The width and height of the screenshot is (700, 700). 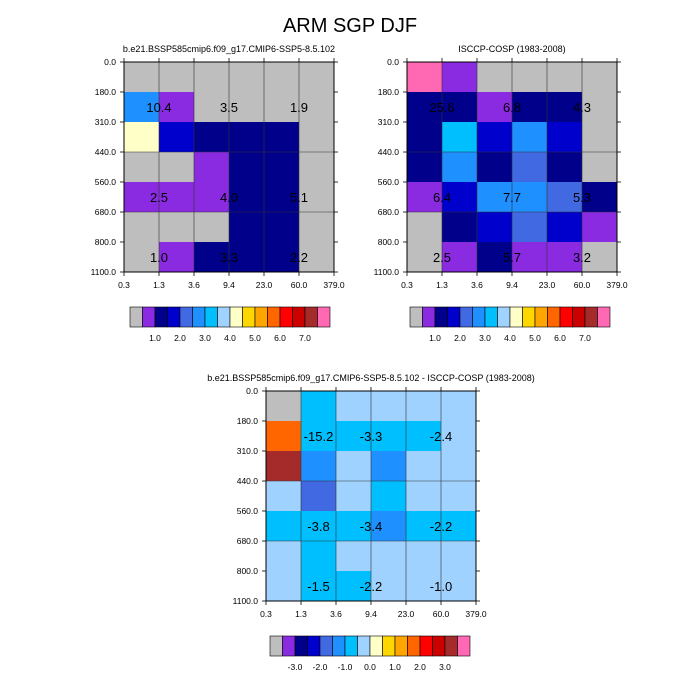 I want to click on data-label: 10.4, so click(x=158, y=107).